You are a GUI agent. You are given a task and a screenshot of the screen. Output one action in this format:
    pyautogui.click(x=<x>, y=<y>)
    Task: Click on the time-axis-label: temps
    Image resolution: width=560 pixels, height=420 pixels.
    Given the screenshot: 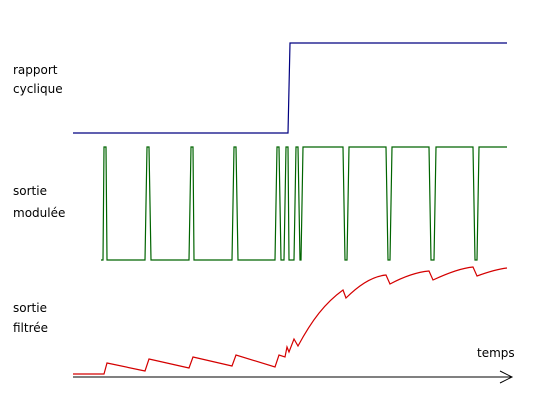 What is the action you would take?
    pyautogui.click(x=496, y=353)
    